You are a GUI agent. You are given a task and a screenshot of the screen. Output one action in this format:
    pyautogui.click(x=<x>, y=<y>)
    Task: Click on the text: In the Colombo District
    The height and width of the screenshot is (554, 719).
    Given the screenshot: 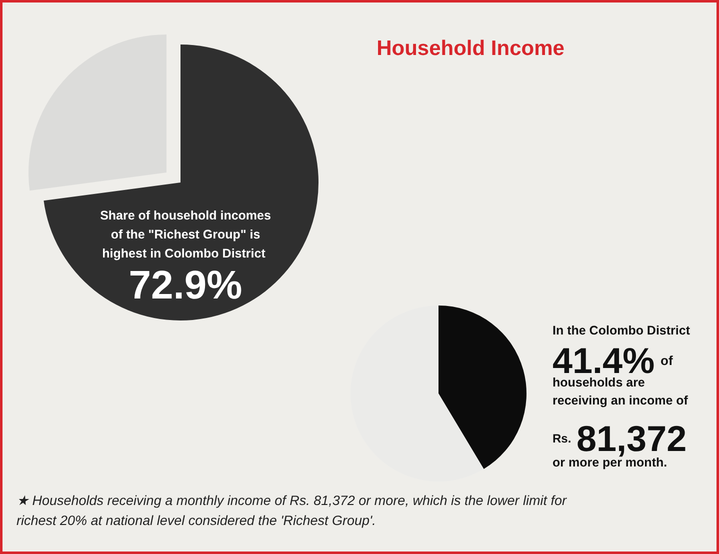 What is the action you would take?
    pyautogui.click(x=621, y=331)
    